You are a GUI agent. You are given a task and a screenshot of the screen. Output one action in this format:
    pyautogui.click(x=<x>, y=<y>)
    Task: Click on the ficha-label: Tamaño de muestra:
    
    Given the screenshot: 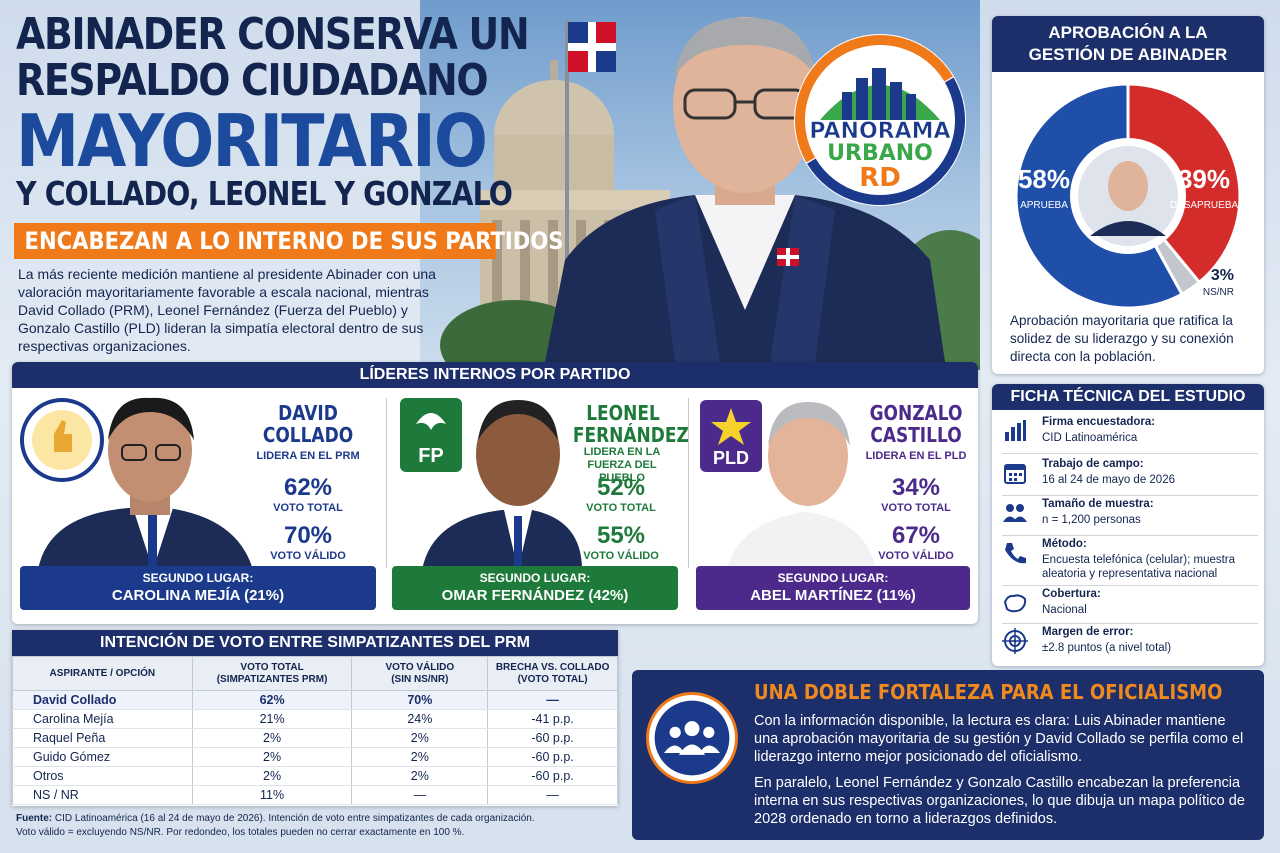 What is the action you would take?
    pyautogui.click(x=1098, y=504)
    